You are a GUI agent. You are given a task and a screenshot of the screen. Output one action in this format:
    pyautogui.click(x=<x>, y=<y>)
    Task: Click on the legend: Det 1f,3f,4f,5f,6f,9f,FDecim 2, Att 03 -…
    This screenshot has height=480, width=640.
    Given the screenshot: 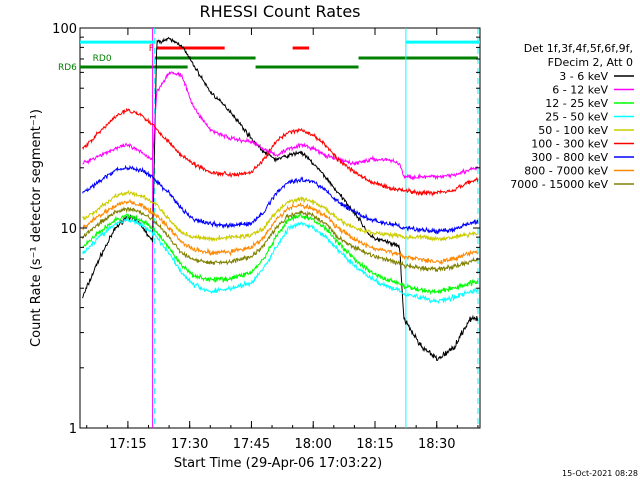 What is the action you would take?
    pyautogui.click(x=572, y=116)
    